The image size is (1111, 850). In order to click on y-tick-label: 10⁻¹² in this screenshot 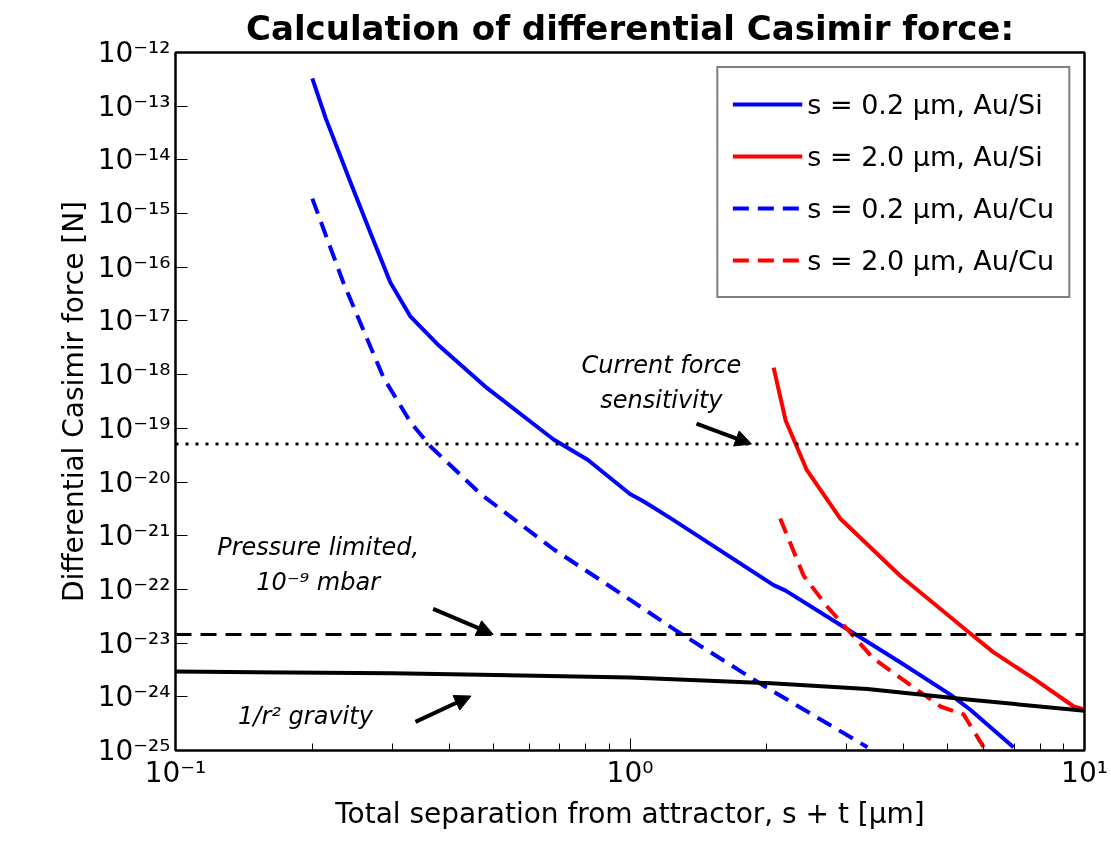, I will do `click(134, 52)`.